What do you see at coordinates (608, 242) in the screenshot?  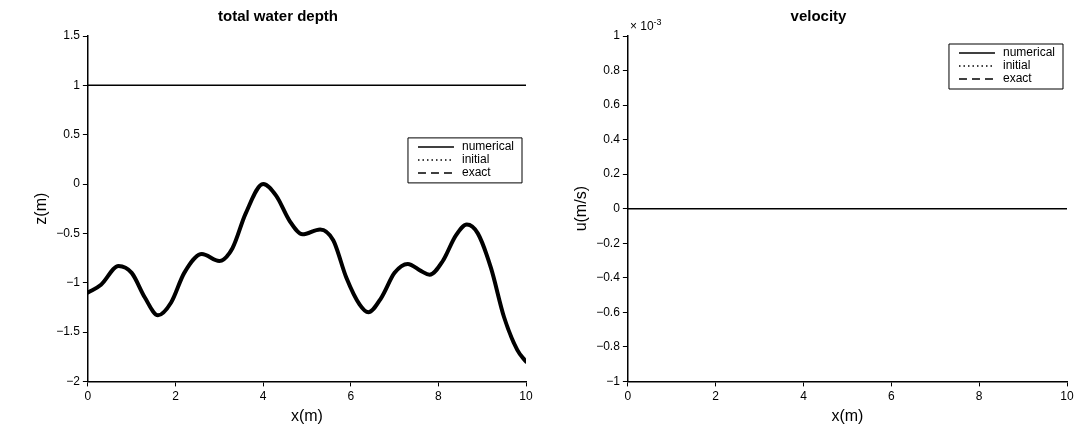 I see `y-tick-label: −0.2` at bounding box center [608, 242].